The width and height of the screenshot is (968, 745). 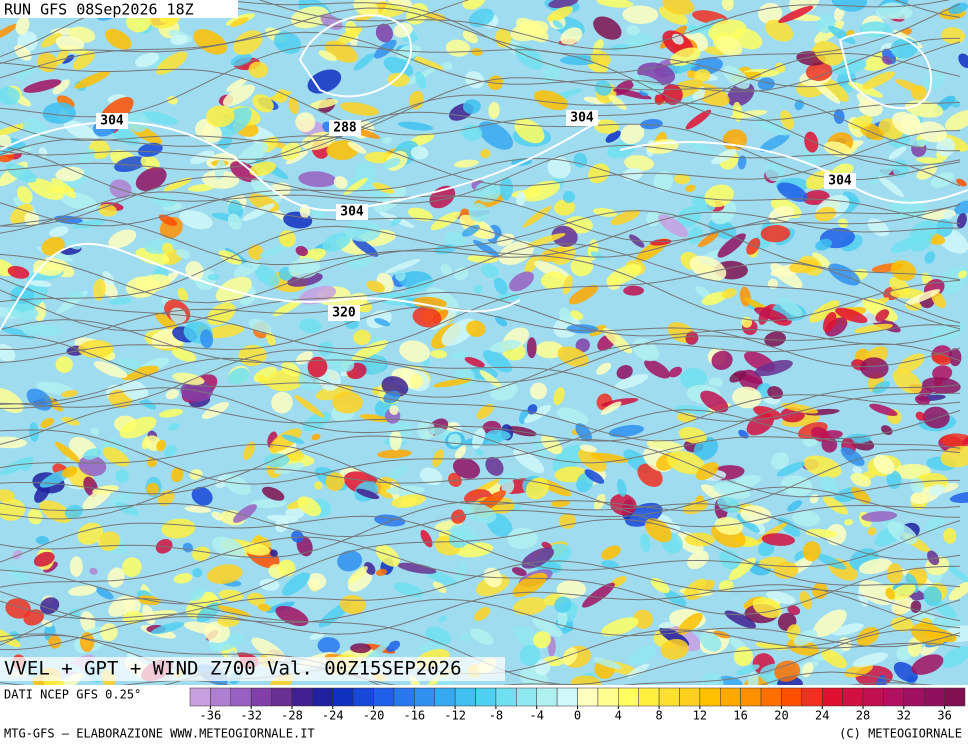 What do you see at coordinates (211, 716) in the screenshot?
I see `colorbar-tick-label: -36` at bounding box center [211, 716].